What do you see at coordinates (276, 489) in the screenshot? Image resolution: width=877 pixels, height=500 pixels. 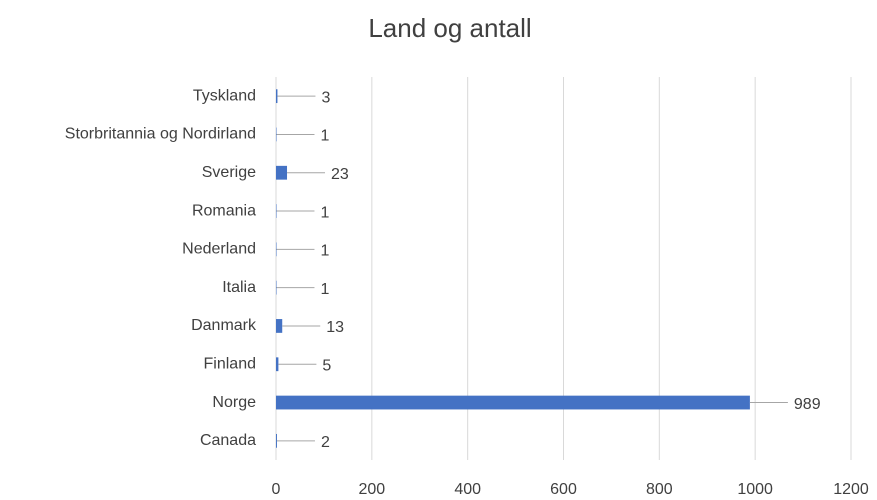 I see `x-tick-label: 0` at bounding box center [276, 489].